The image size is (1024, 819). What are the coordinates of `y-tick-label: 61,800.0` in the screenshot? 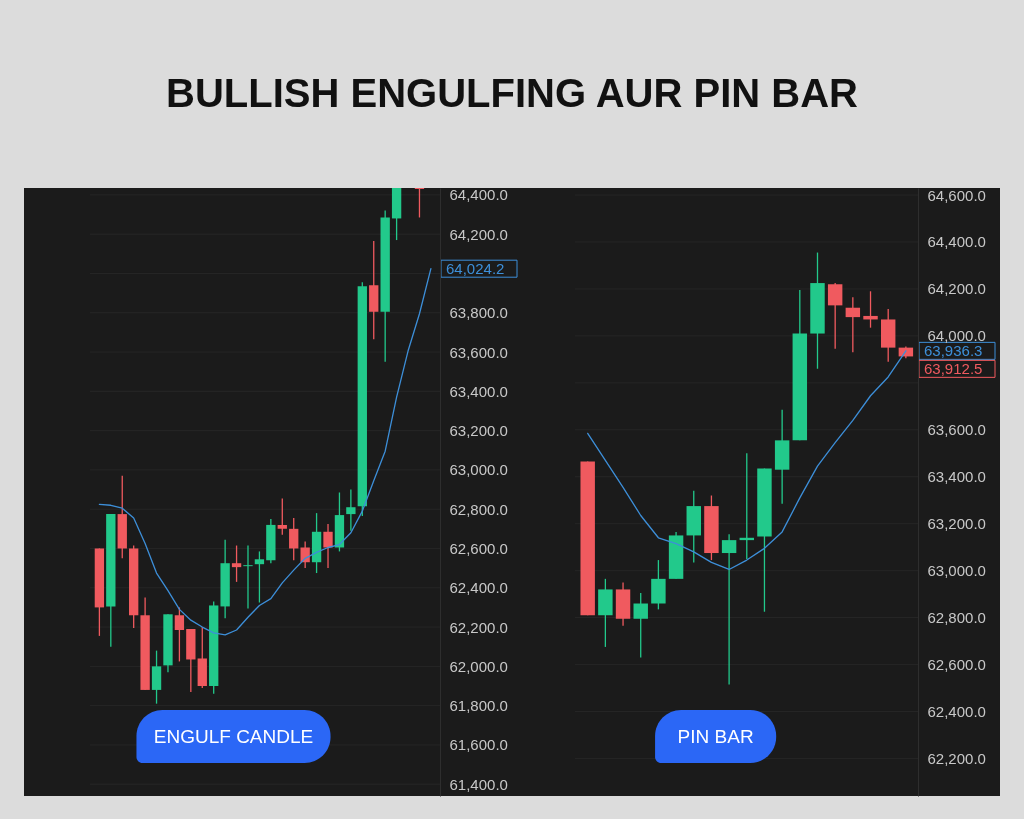 It's located at (478, 706).